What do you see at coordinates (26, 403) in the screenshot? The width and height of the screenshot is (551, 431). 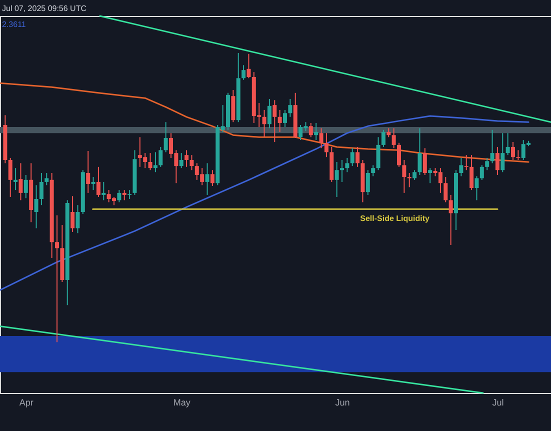 I see `x-tick-label: Apr` at bounding box center [26, 403].